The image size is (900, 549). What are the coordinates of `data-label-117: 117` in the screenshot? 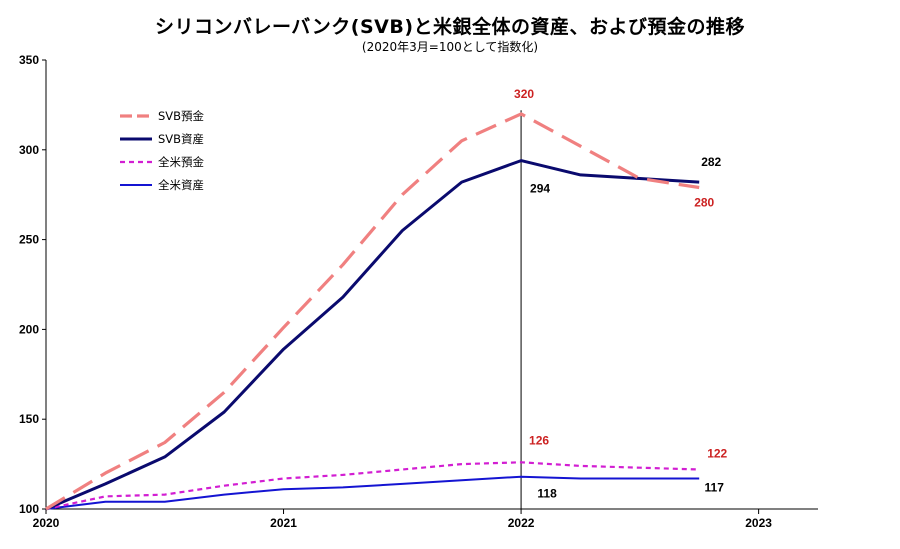 It's located at (715, 487).